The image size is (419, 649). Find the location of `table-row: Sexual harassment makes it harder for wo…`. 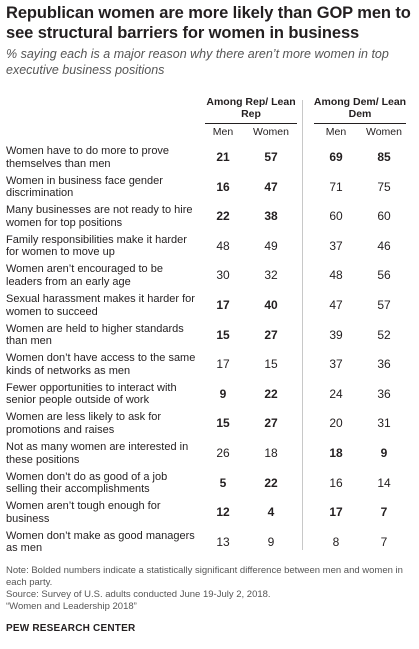

table-row: Sexual harassment makes it harder for wo… is located at coordinates (209, 307).